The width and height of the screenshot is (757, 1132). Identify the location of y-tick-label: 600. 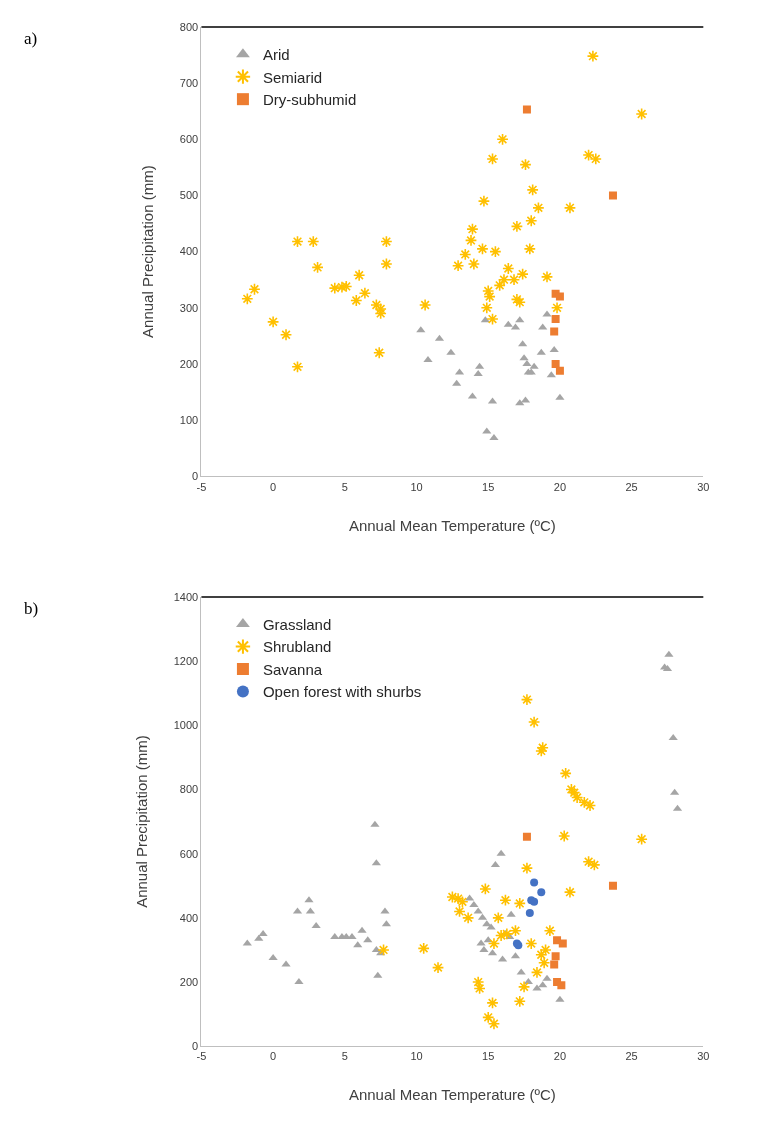
(189, 853).